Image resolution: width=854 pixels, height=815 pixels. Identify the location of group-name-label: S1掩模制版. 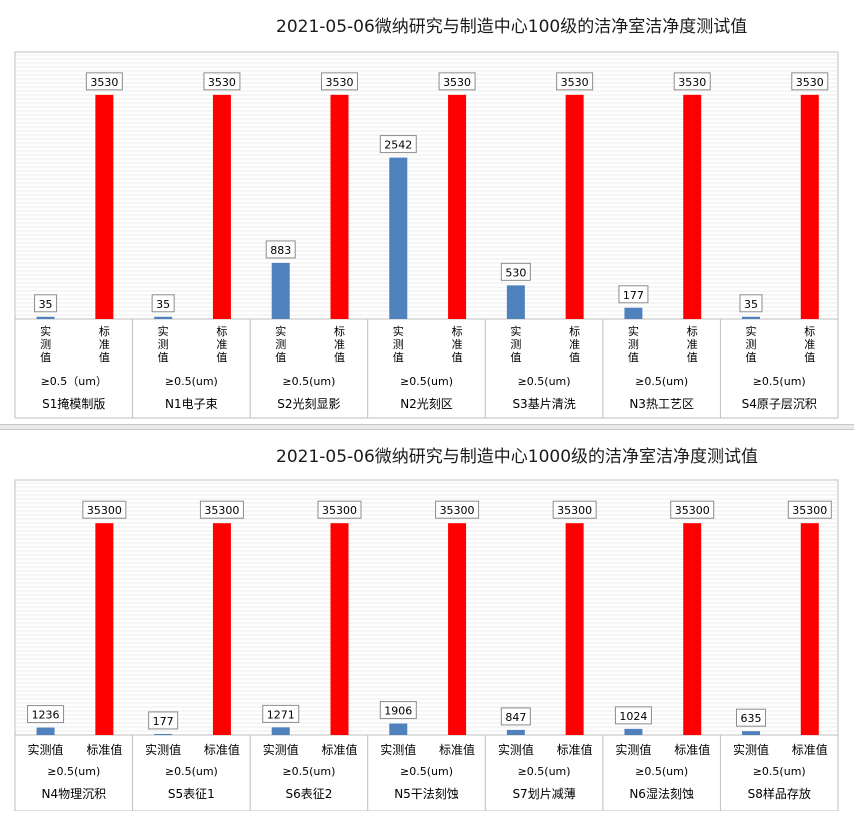
(73, 404).